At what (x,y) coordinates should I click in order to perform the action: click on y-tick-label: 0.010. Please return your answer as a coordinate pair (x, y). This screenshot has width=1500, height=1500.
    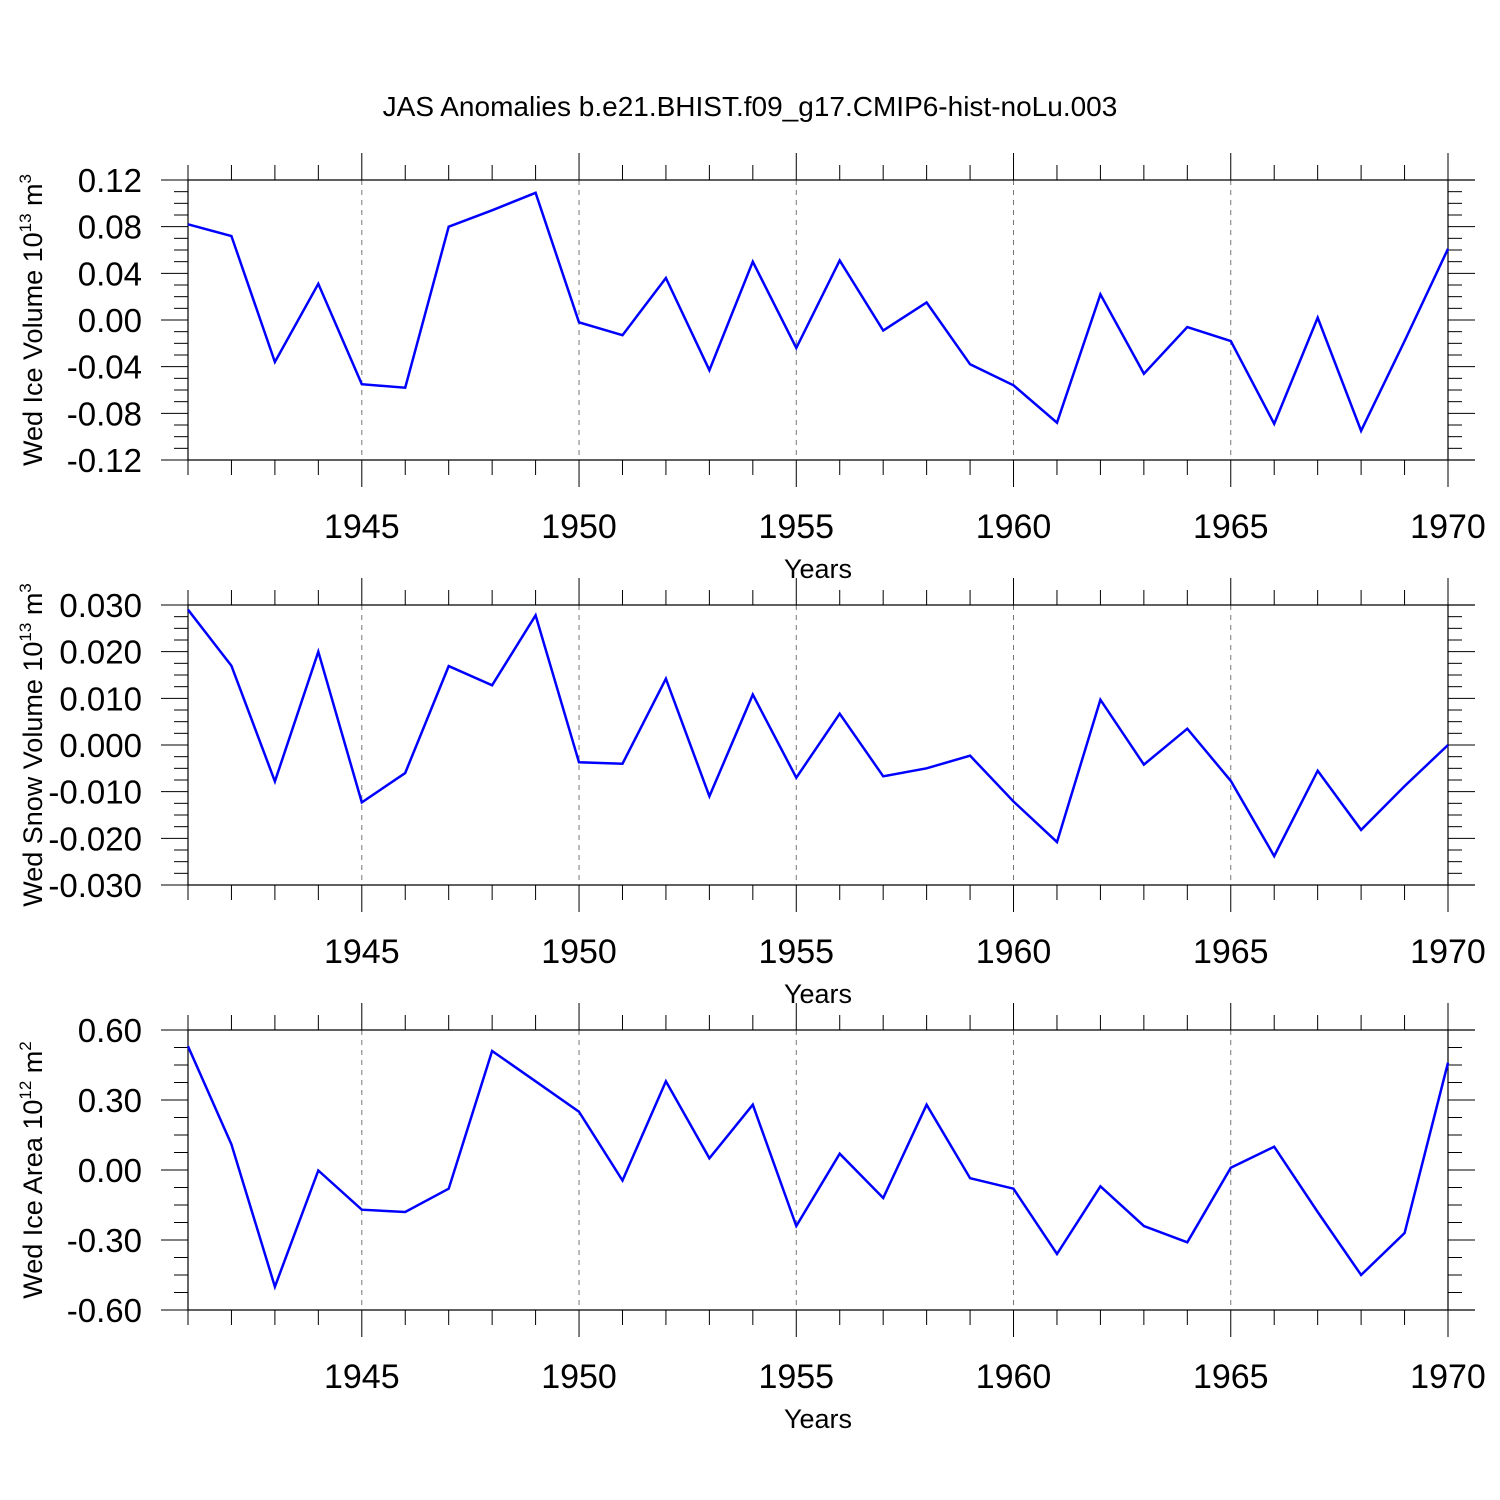
    Looking at the image, I should click on (100, 698).